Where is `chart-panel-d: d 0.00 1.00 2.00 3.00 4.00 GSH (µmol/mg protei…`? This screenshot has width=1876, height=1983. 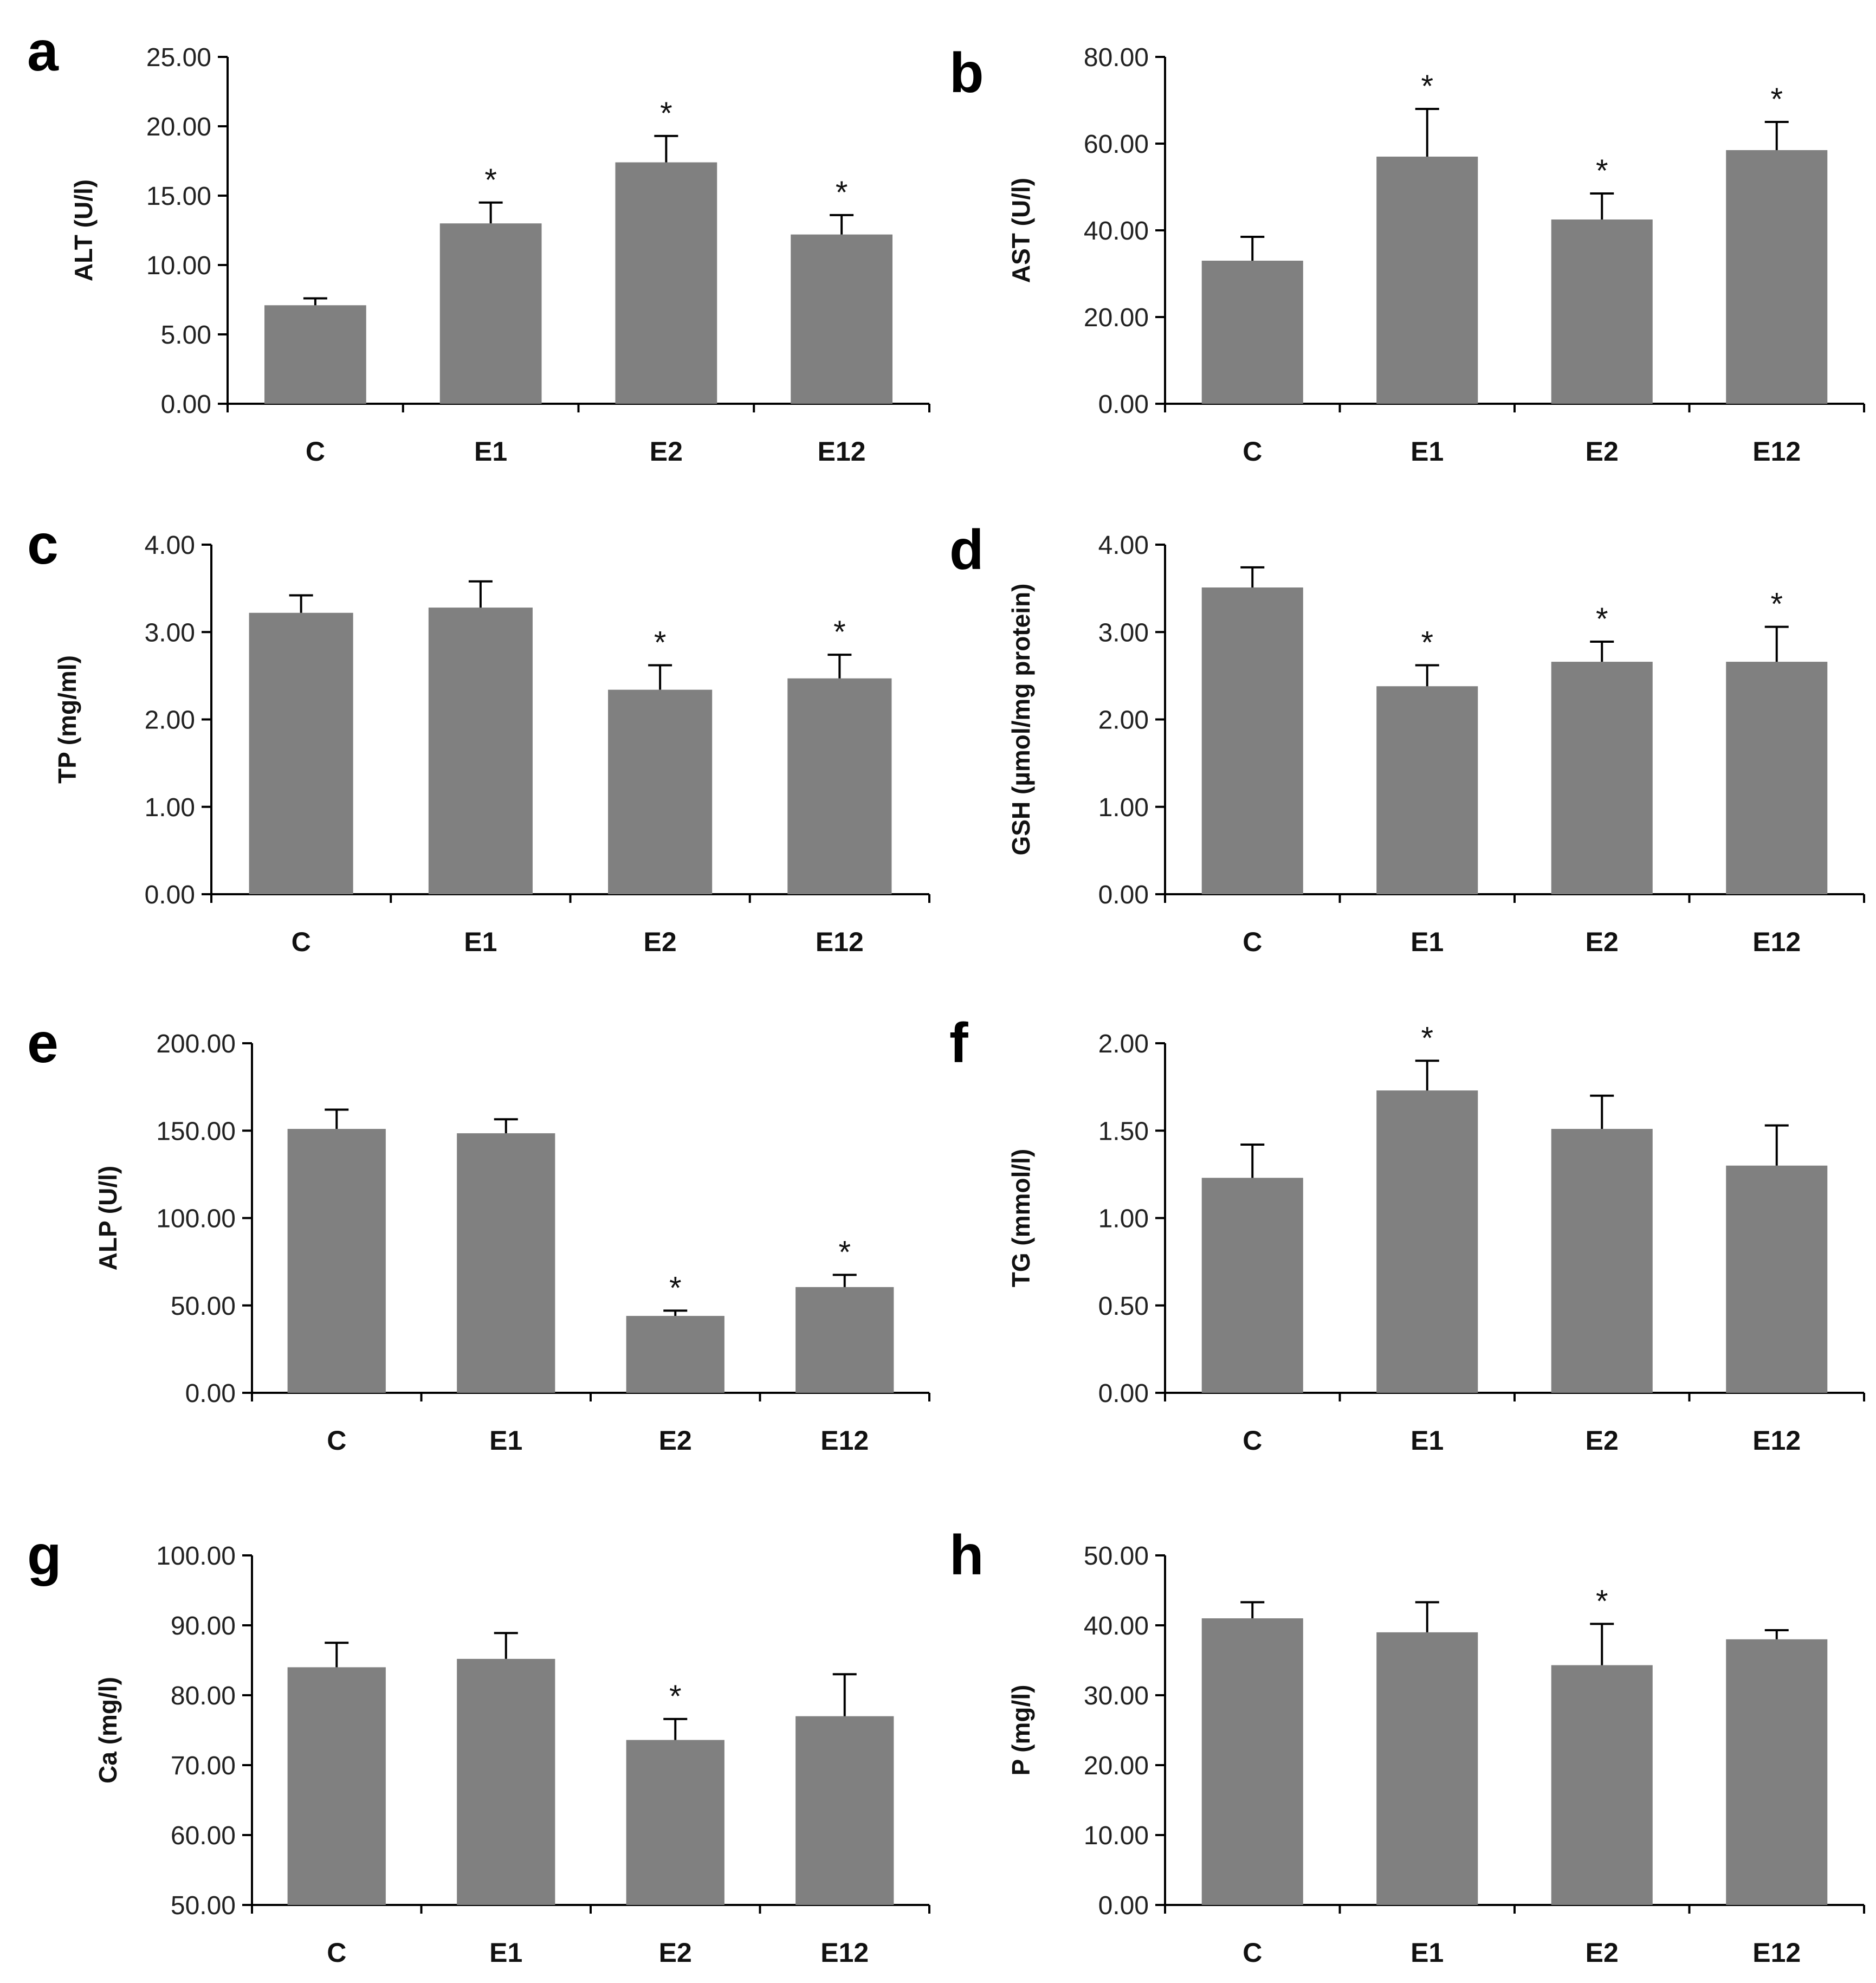 chart-panel-d: d 0.00 1.00 2.00 3.00 4.00 GSH (µmol/mg protei… is located at coordinates (1407, 738).